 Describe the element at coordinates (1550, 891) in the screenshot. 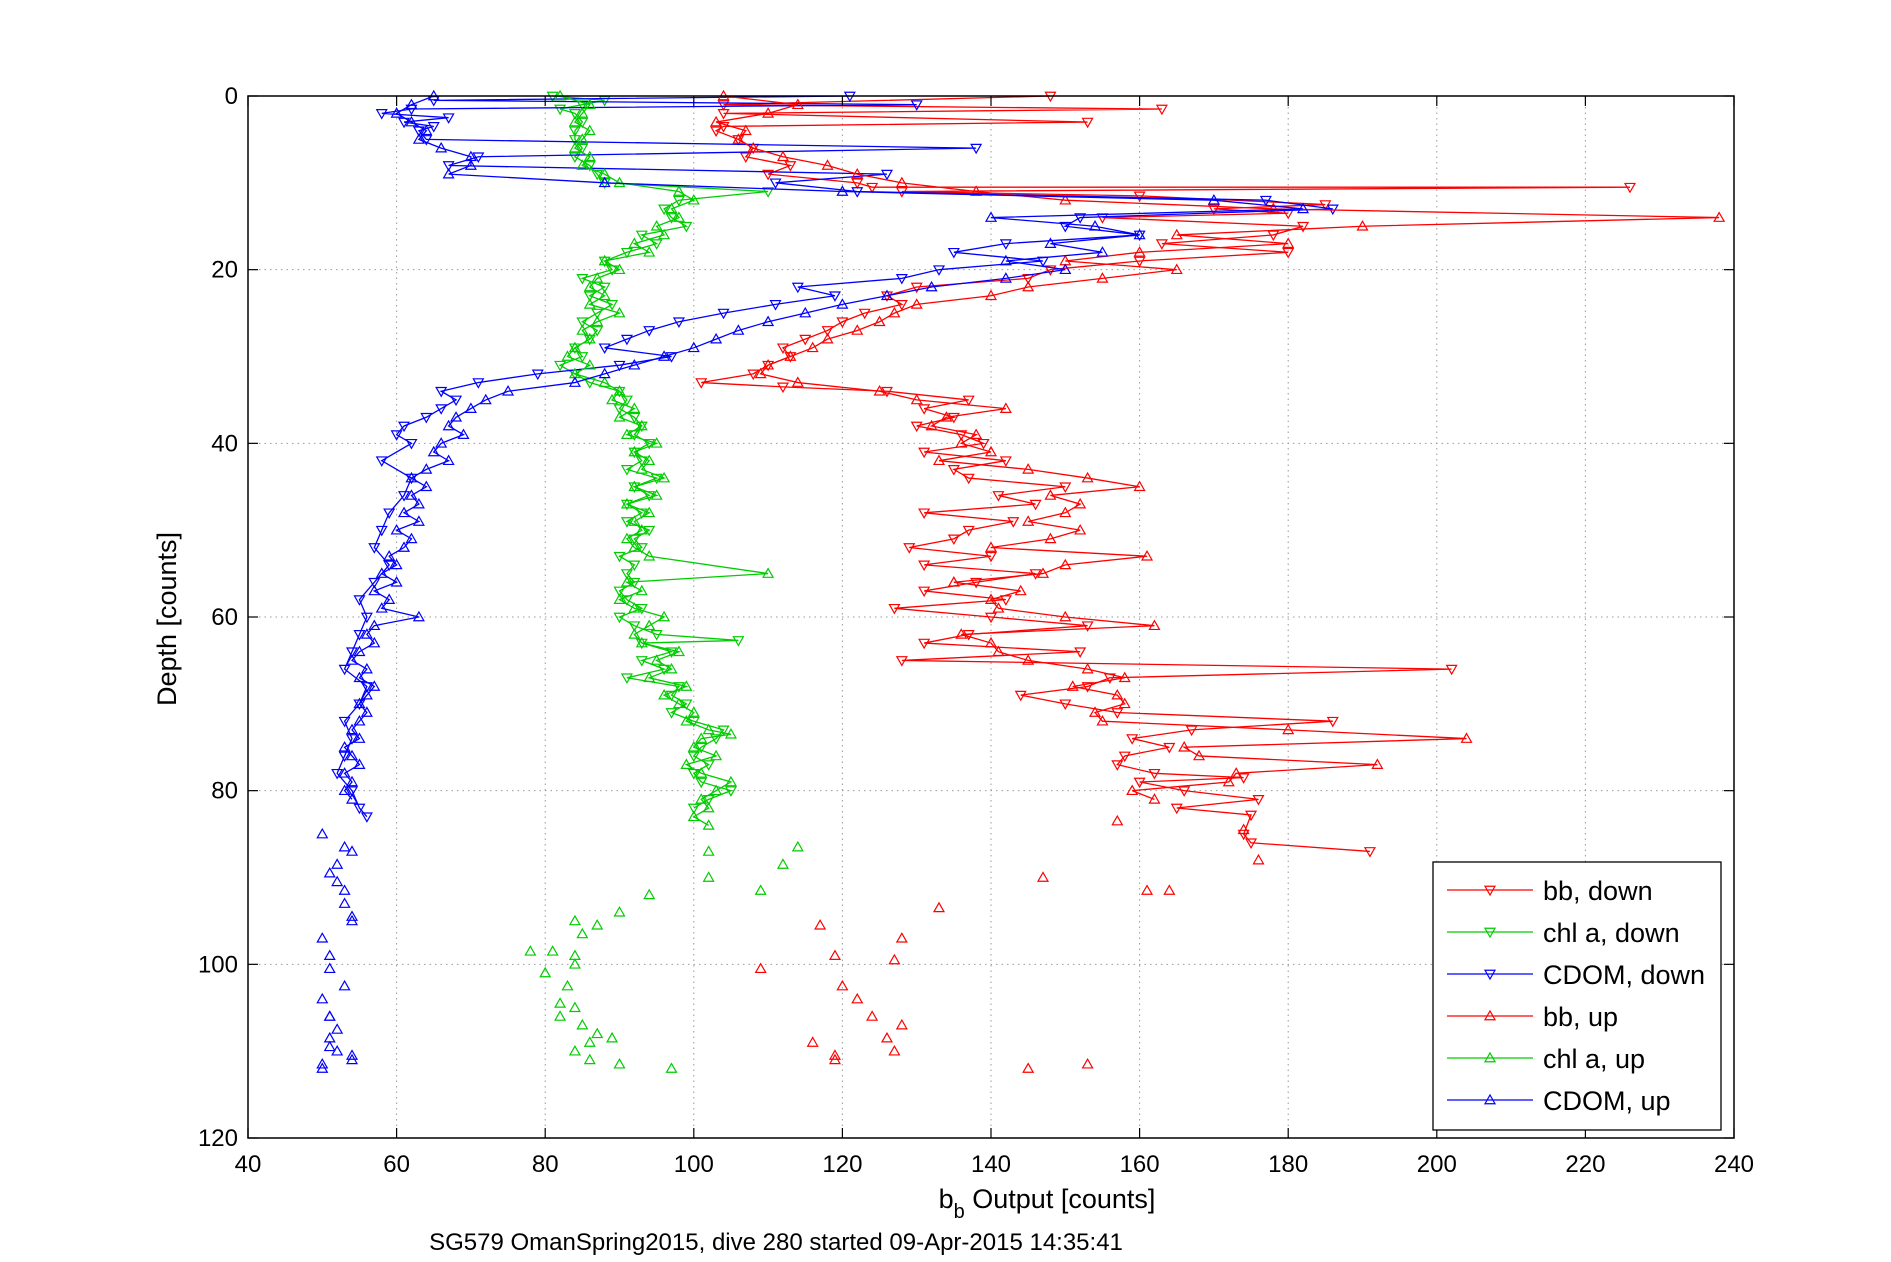

I see `legend-item: bb, down` at that location.